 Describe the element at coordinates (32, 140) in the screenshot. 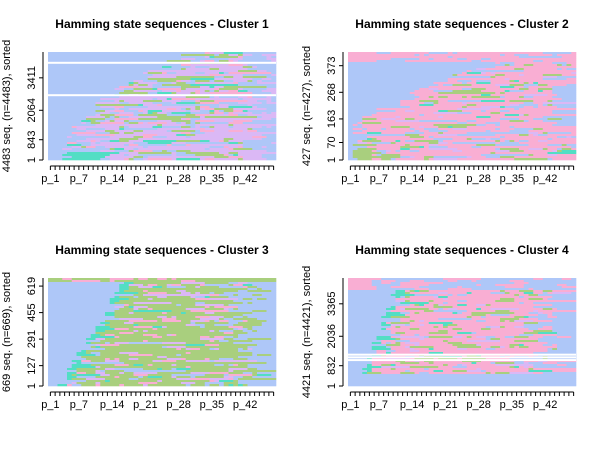

I see `y-tick-label: 843` at that location.